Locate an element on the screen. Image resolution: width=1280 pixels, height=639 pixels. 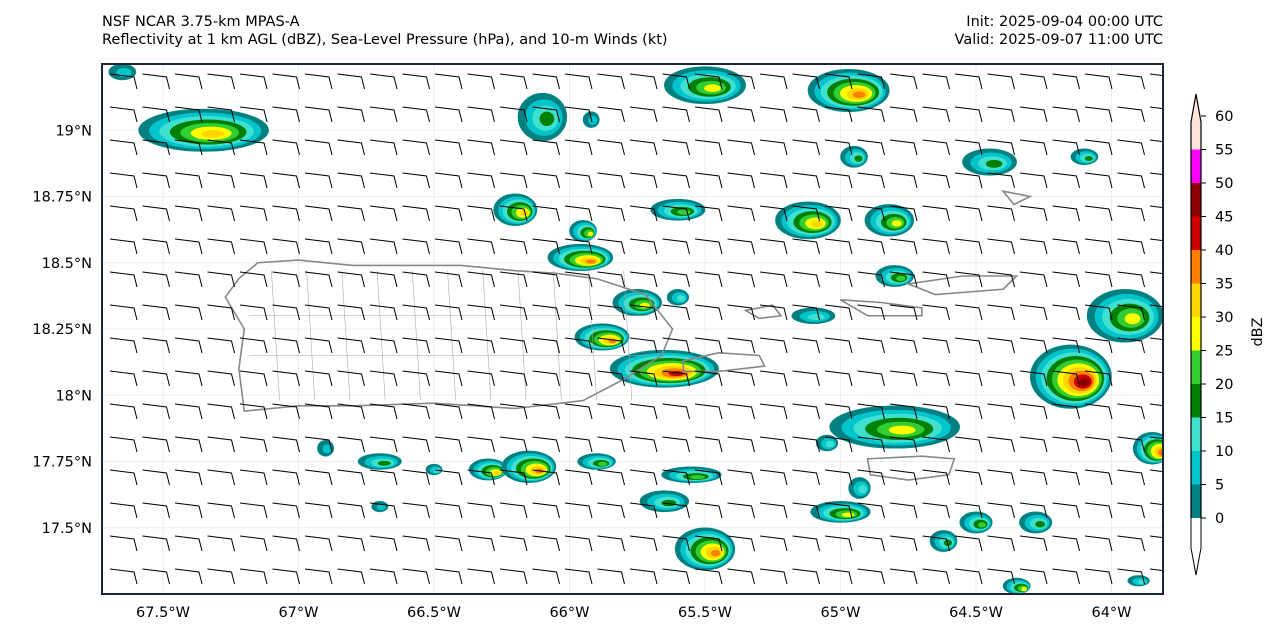
lon-tick-label: 65°W is located at coordinates (840, 613).